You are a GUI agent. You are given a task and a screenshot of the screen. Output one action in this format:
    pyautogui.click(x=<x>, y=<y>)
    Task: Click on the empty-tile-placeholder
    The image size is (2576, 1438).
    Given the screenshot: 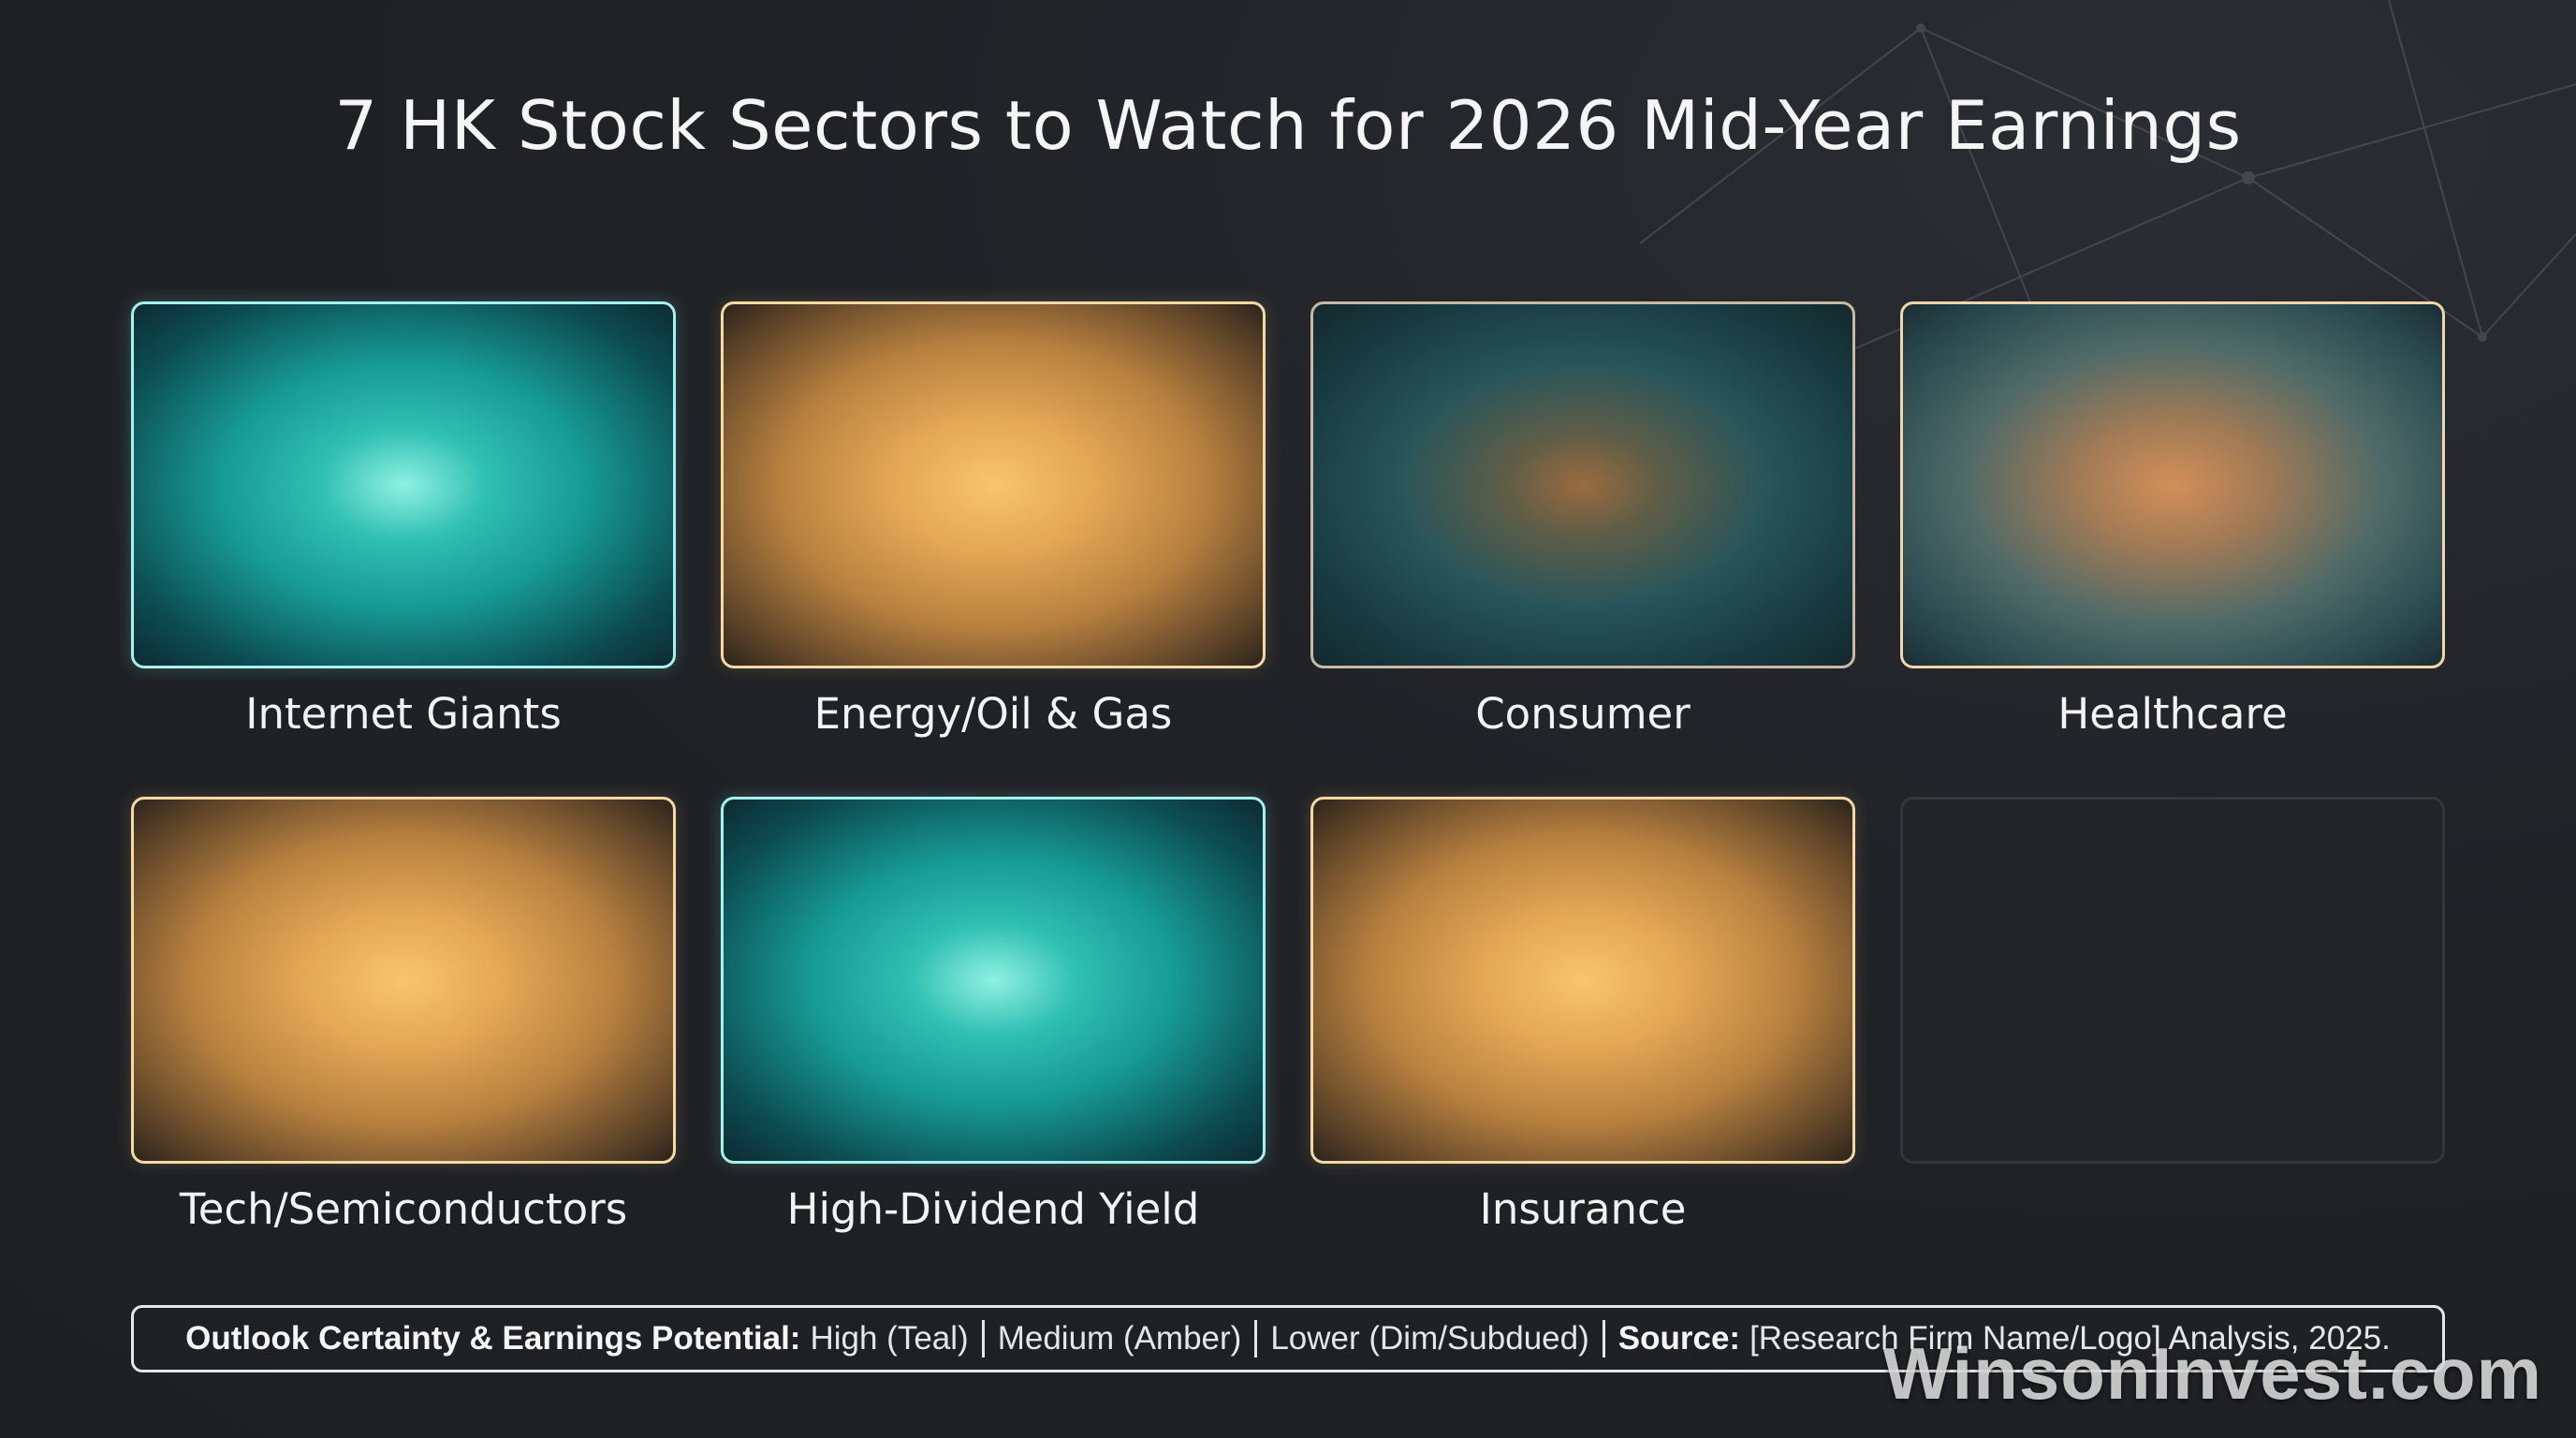 What is the action you would take?
    pyautogui.click(x=2172, y=981)
    